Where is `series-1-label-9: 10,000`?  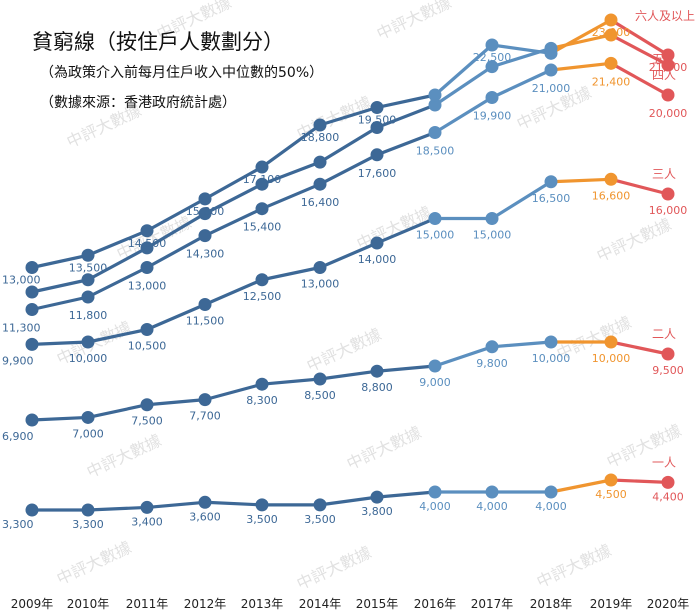
series-1-label-9: 10,000 is located at coordinates (551, 358).